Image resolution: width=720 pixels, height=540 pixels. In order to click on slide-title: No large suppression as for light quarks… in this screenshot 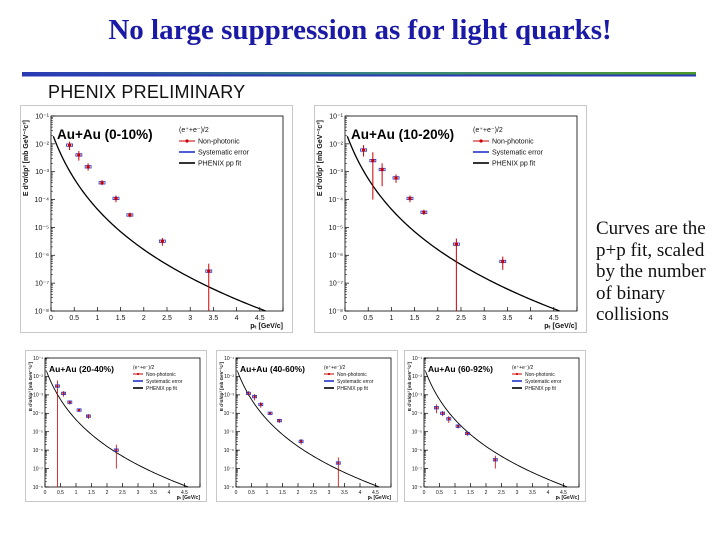, I will do `click(360, 30)`.